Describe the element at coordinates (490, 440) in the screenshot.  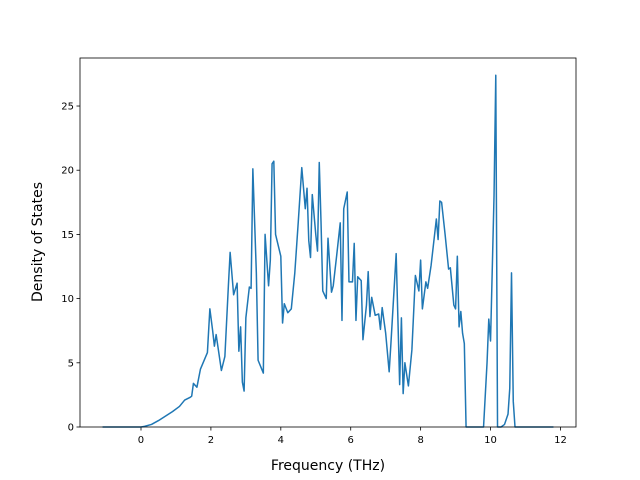
I see `x-tick-label: 10` at that location.